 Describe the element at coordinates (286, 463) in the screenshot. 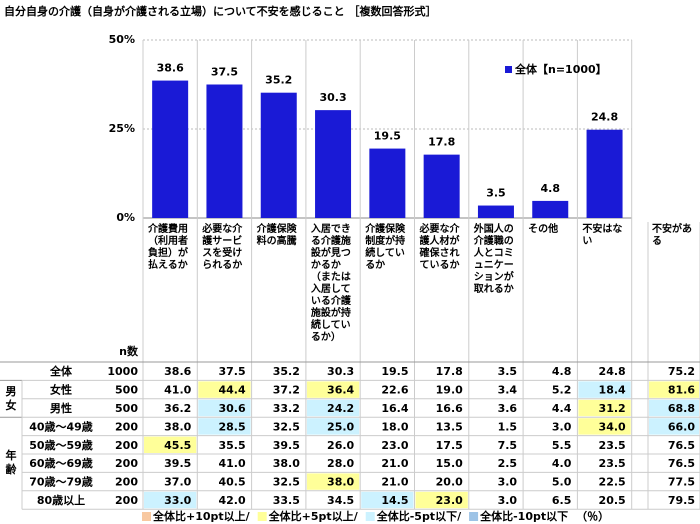

I see `cell: 38.0` at that location.